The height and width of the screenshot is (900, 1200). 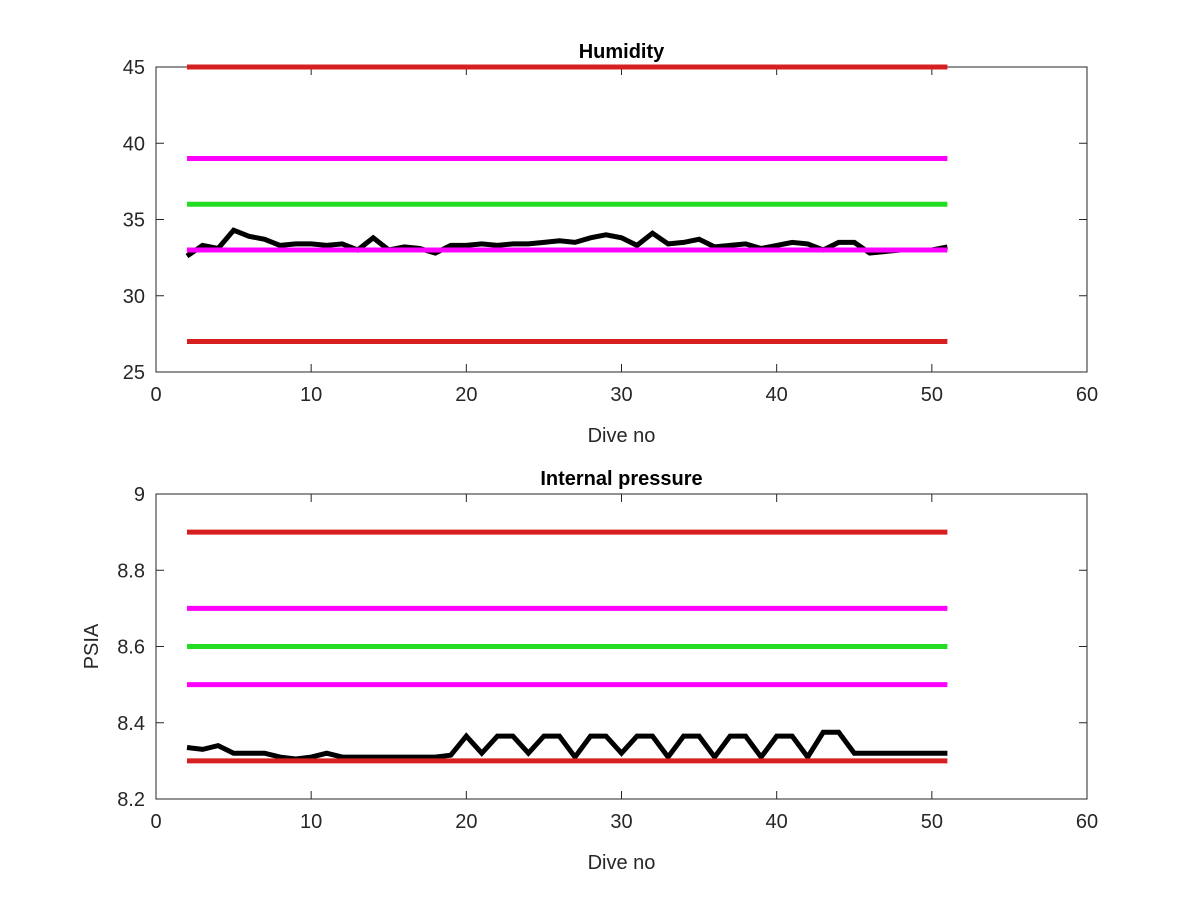 What do you see at coordinates (131, 648) in the screenshot?
I see `y-tick-label: 8.6` at bounding box center [131, 648].